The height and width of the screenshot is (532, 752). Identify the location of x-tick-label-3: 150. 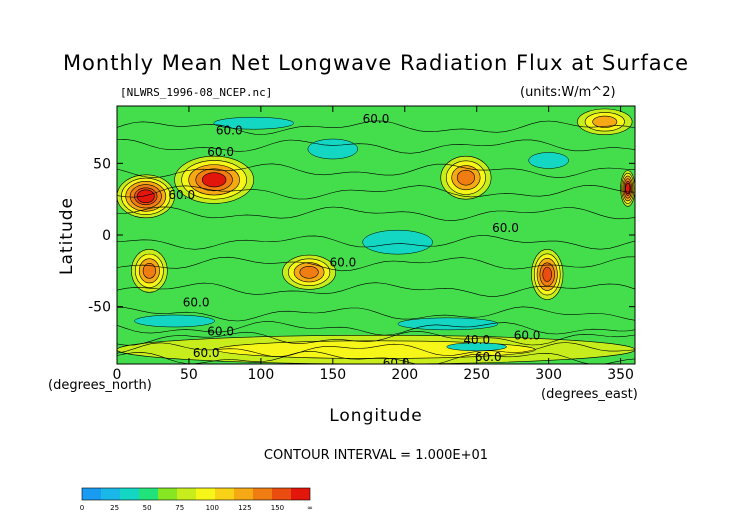
(332, 375).